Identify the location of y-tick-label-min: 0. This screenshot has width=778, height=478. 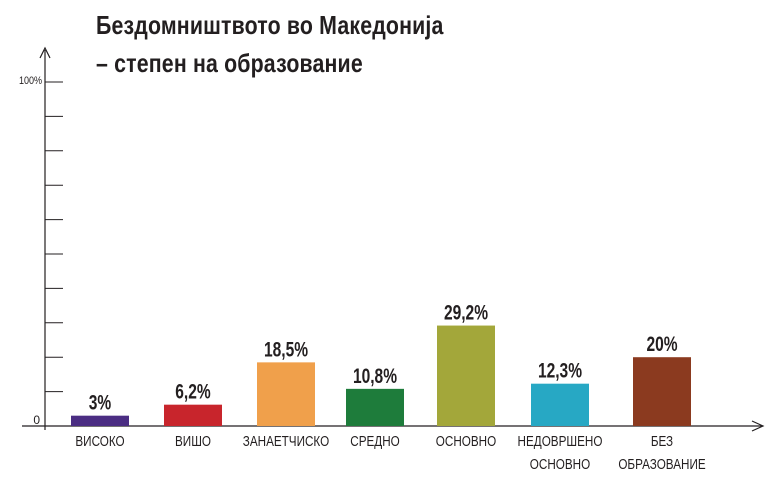
(36, 420).